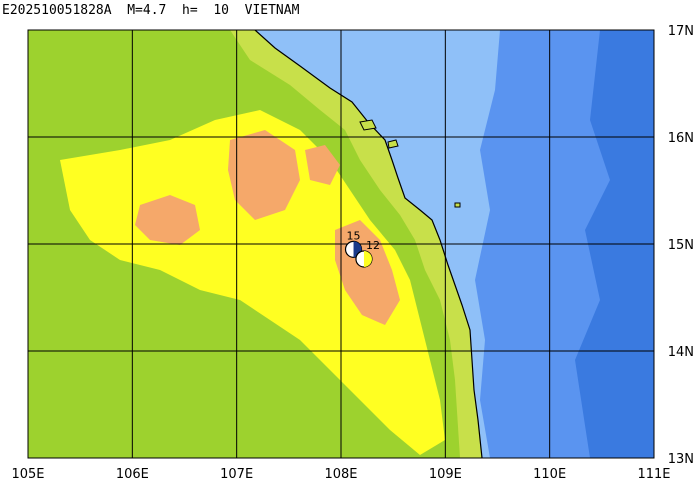  Describe the element at coordinates (322, 165) in the screenshot. I see `highland-north` at that location.